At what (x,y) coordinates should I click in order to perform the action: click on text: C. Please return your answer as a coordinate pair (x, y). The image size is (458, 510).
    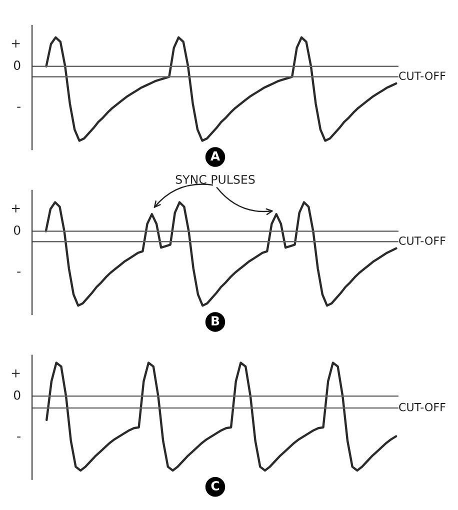
    Looking at the image, I should click on (215, 485).